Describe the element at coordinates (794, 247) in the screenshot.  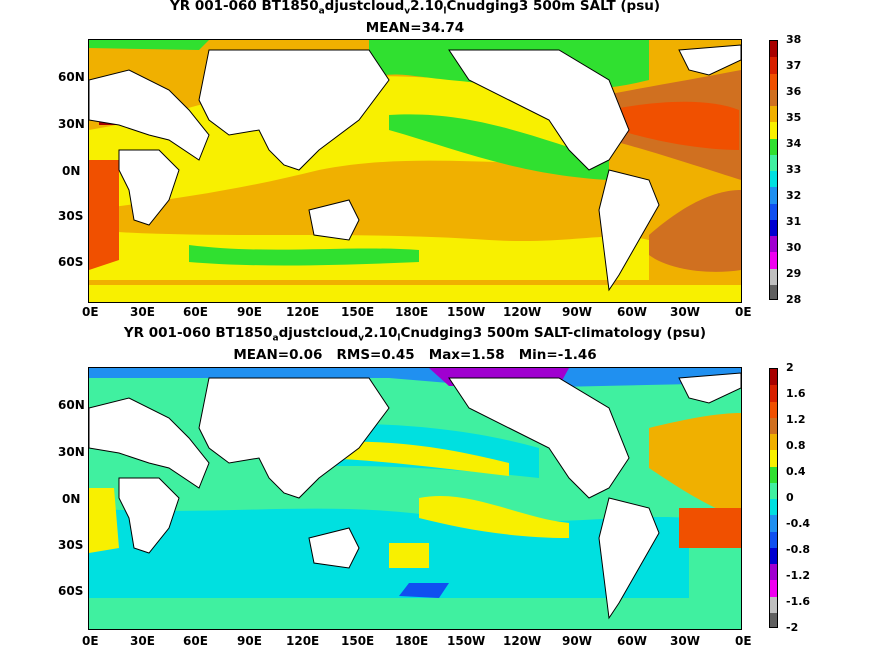
I see `colorbar-label: 30` at that location.